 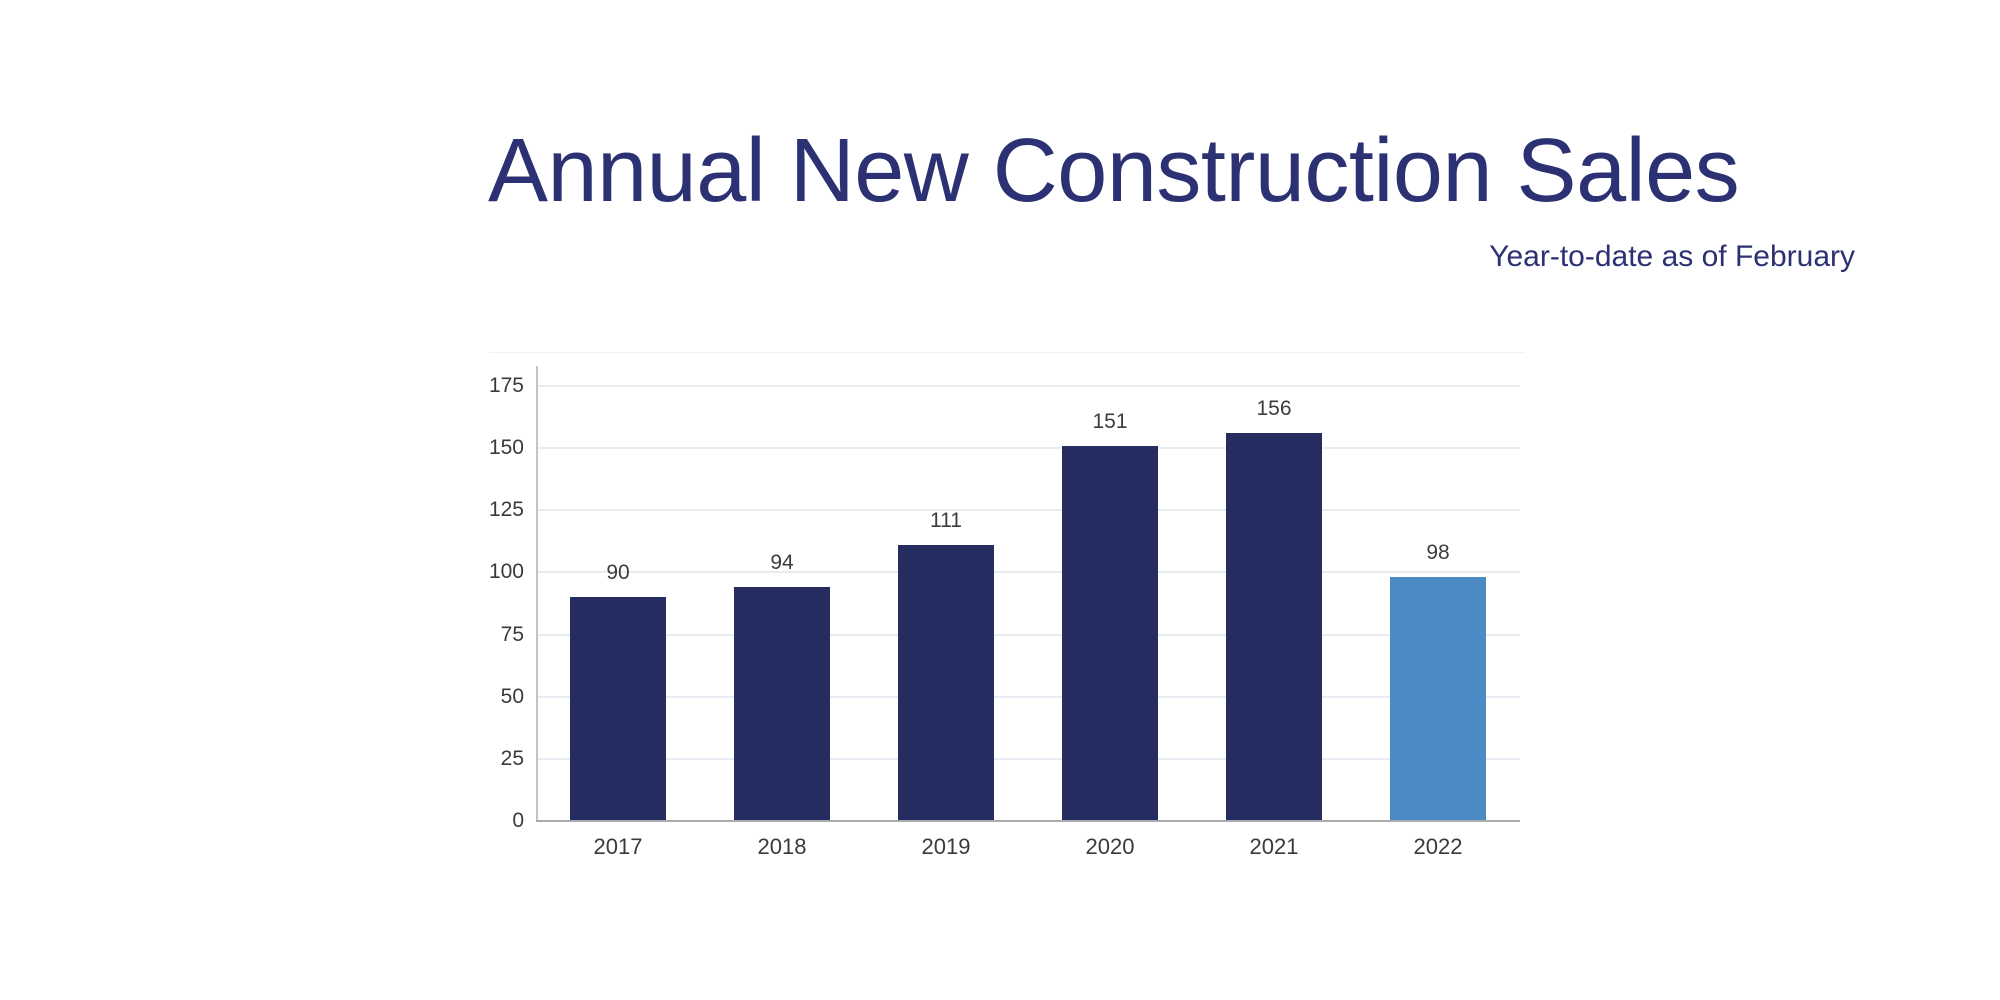 I want to click on page-subtitle: Year-to-date as of February, so click(x=1672, y=256).